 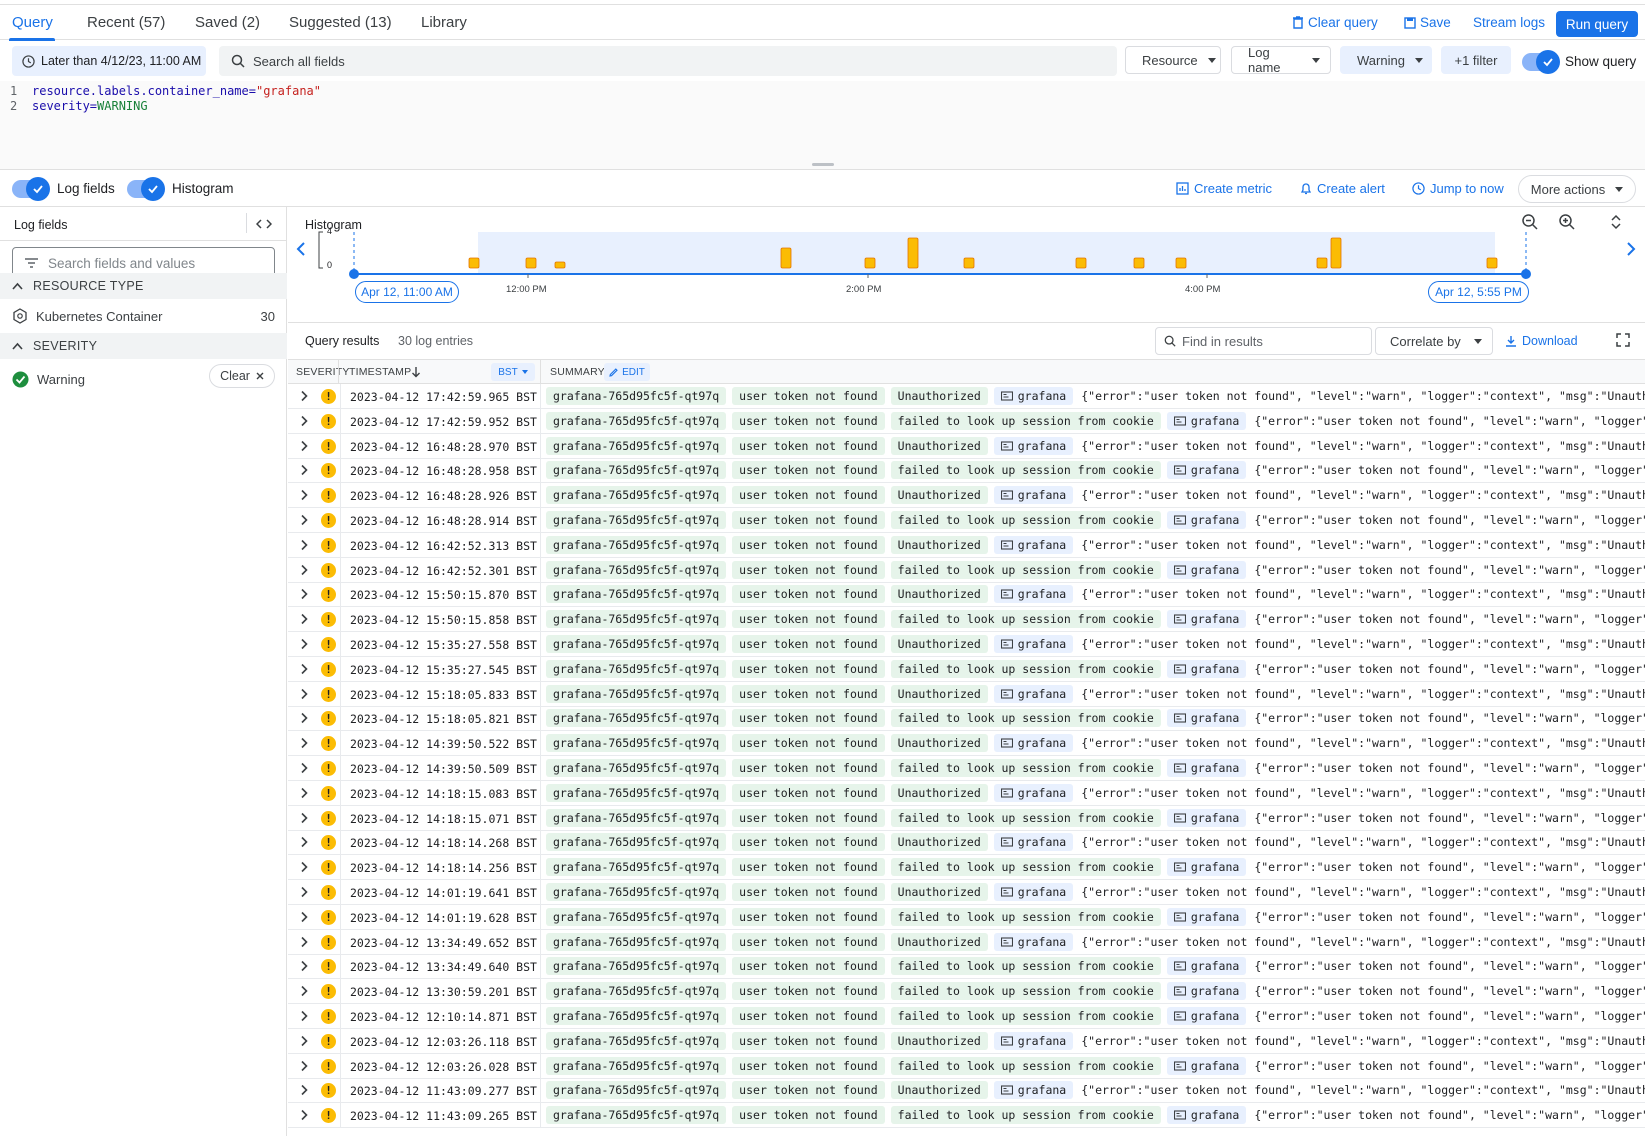 What do you see at coordinates (1386, 60) in the screenshot?
I see `severity-dropdown: Warning` at bounding box center [1386, 60].